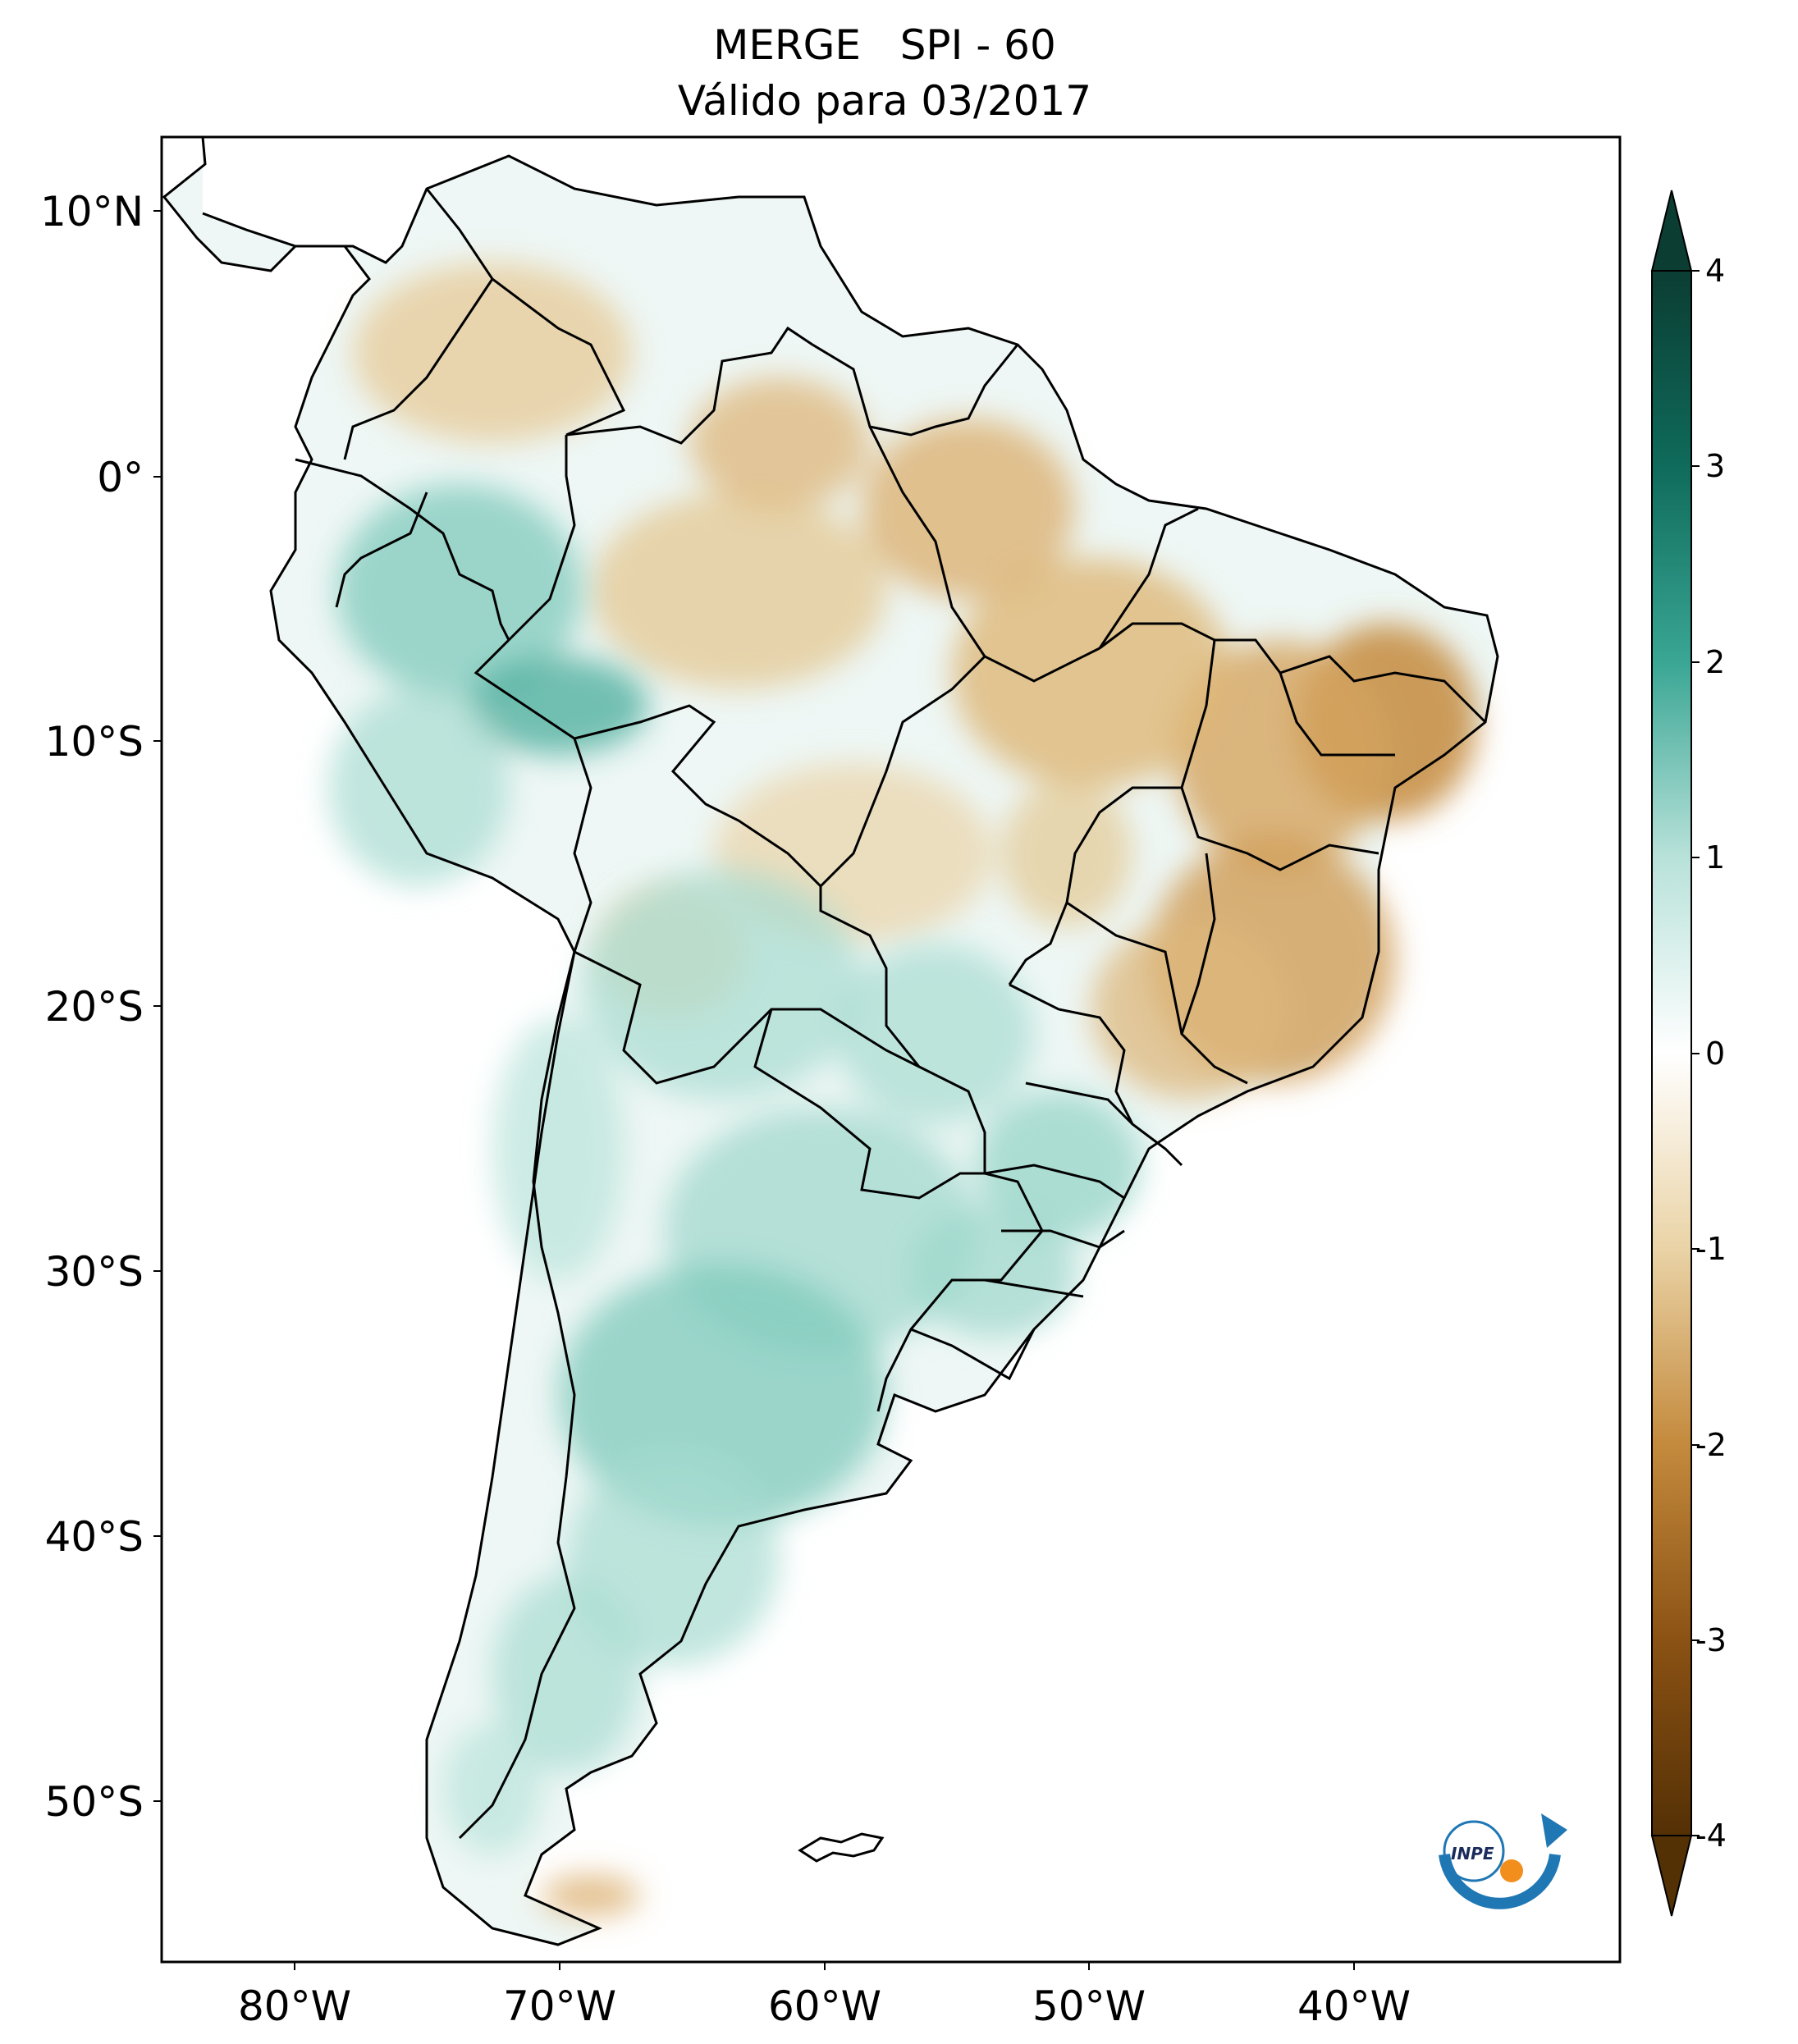 This screenshot has width=1798, height=2044. Describe the element at coordinates (94, 742) in the screenshot. I see `lat-tick-label: 10°S` at that location.